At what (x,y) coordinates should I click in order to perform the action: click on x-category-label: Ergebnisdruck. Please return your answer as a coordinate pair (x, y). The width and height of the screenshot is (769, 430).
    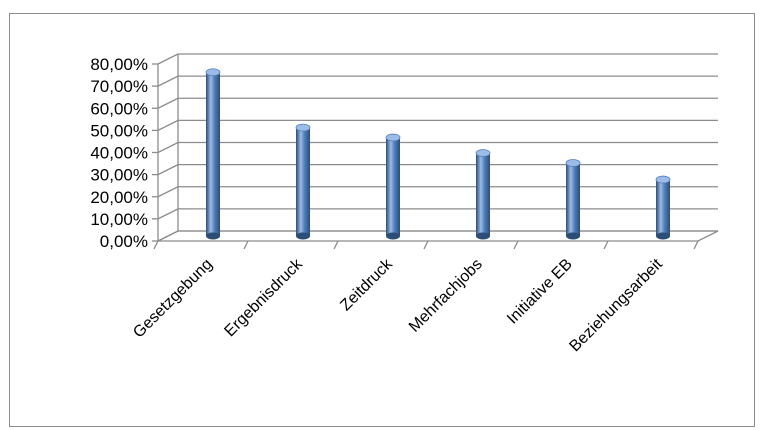
    Looking at the image, I should click on (263, 297).